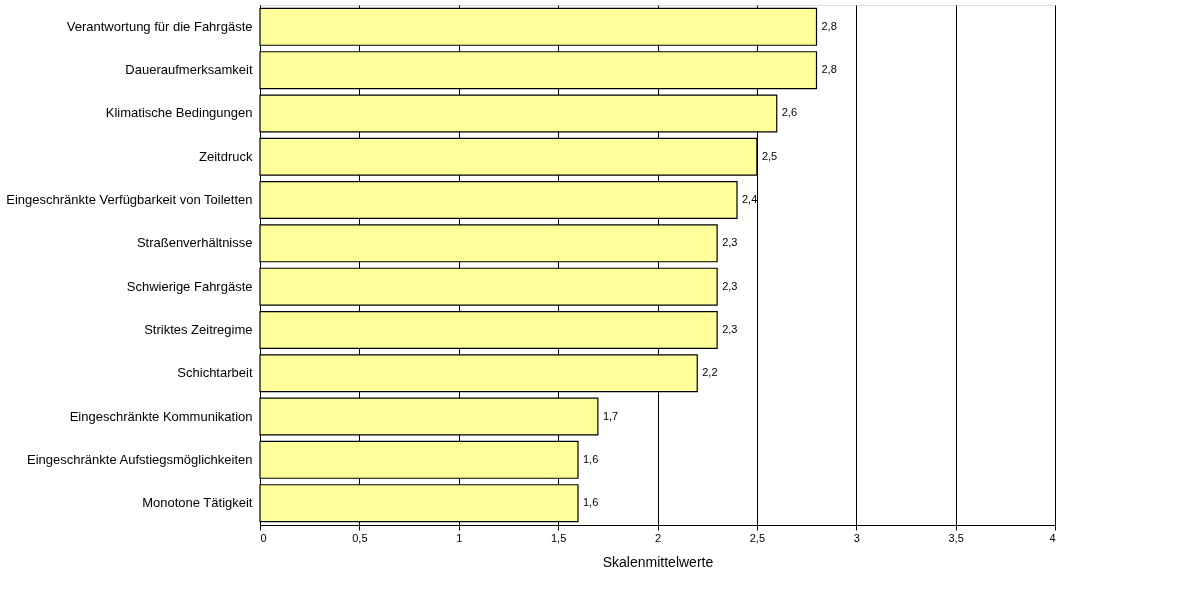  I want to click on x-tick-label: 4, so click(1052, 537).